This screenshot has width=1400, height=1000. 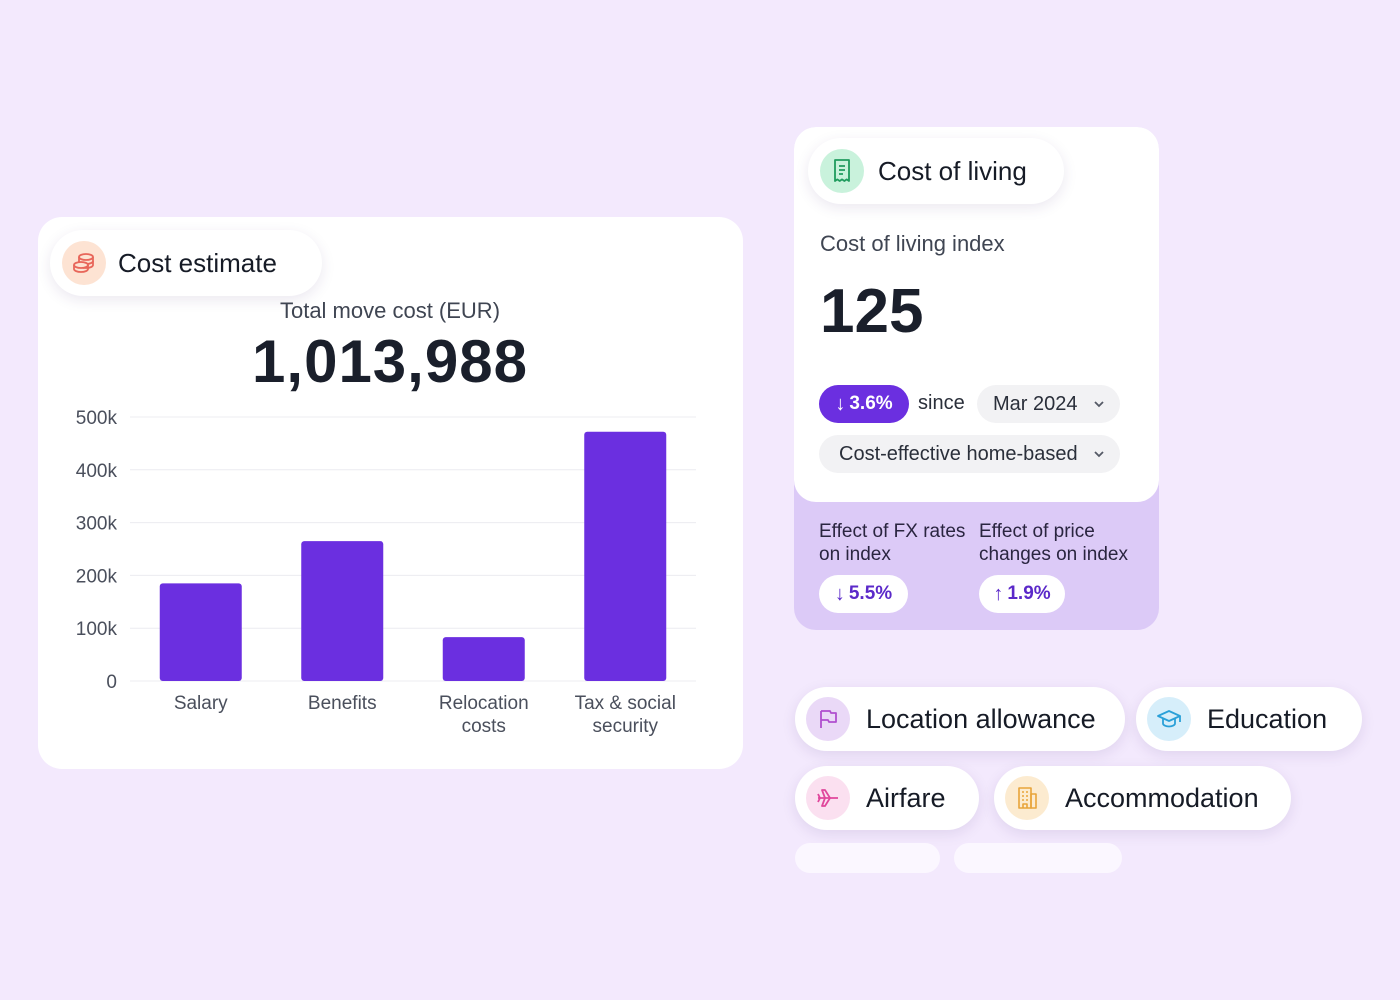 I want to click on cost-of-living-index-value: 125, so click(x=872, y=311).